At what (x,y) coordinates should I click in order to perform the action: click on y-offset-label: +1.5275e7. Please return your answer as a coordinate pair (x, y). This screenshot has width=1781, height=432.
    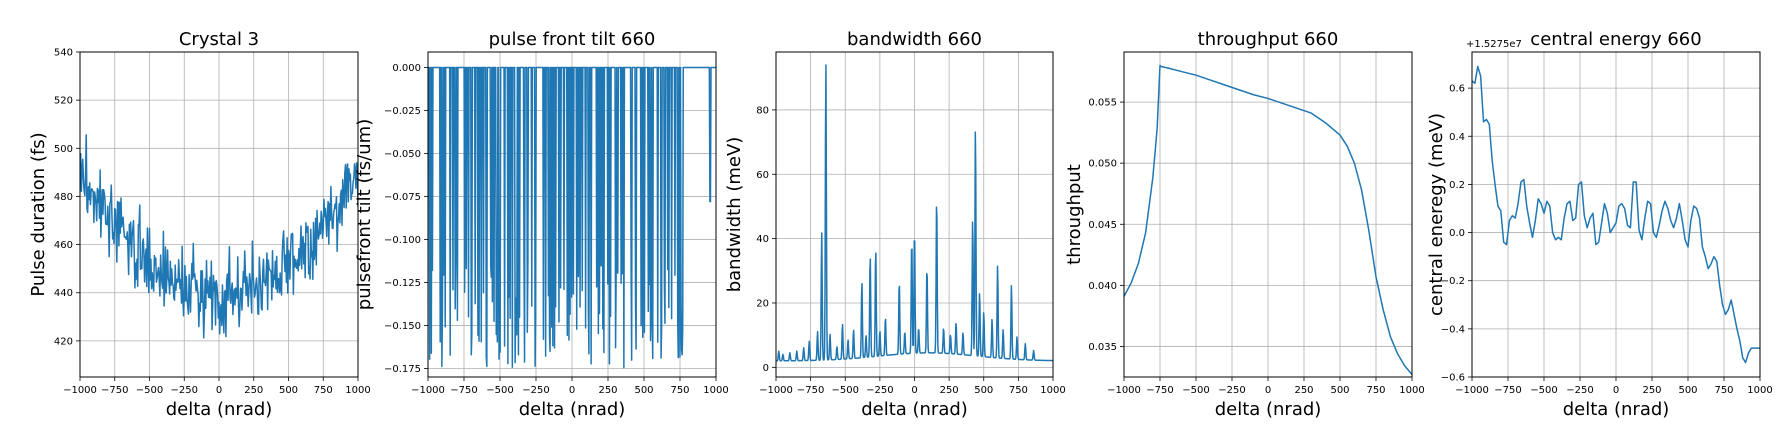
    Looking at the image, I should click on (1494, 44).